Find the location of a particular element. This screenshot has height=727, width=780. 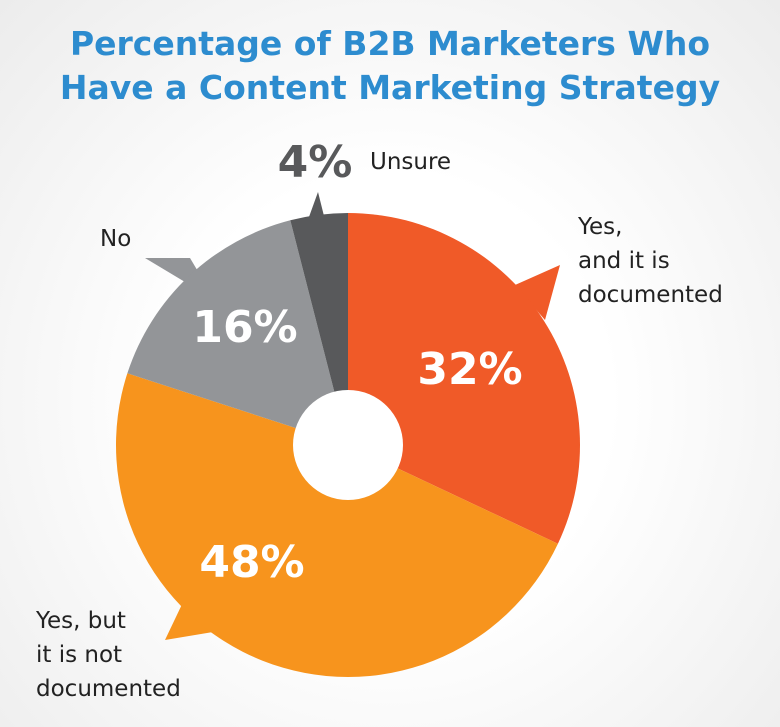

value-label: 32% is located at coordinates (469, 369).